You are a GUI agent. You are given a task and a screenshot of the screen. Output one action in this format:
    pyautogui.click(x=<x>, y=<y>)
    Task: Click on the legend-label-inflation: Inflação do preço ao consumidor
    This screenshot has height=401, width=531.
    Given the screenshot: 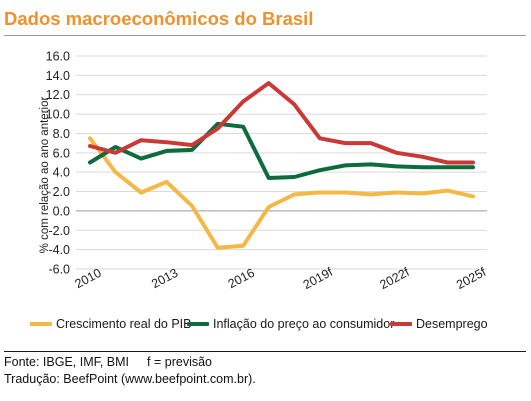 What is the action you would take?
    pyautogui.click(x=304, y=324)
    